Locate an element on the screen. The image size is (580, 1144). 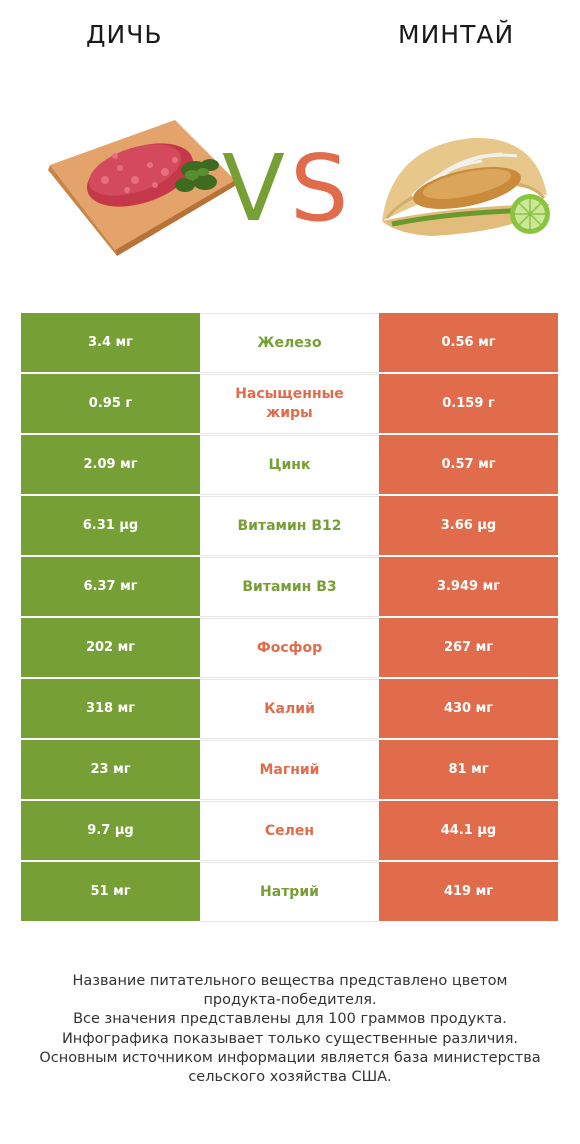
table-row: 9.7 µg Селен 44.1 µg is located at coordinates (289, 830).